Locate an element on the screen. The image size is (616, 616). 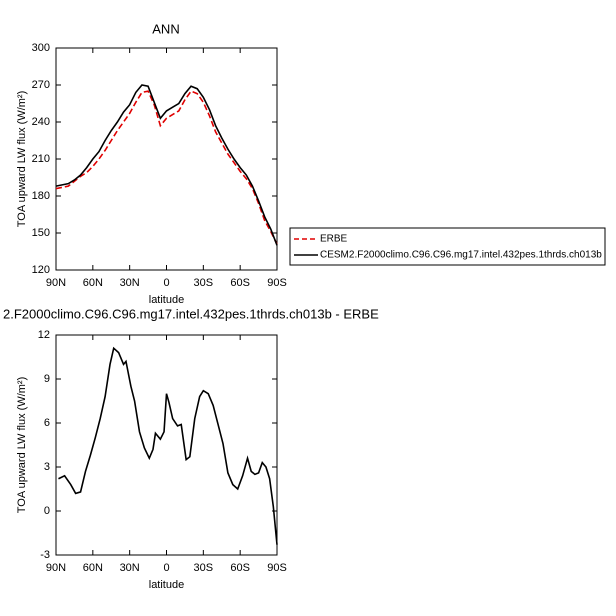
legend-box is located at coordinates (447, 246).